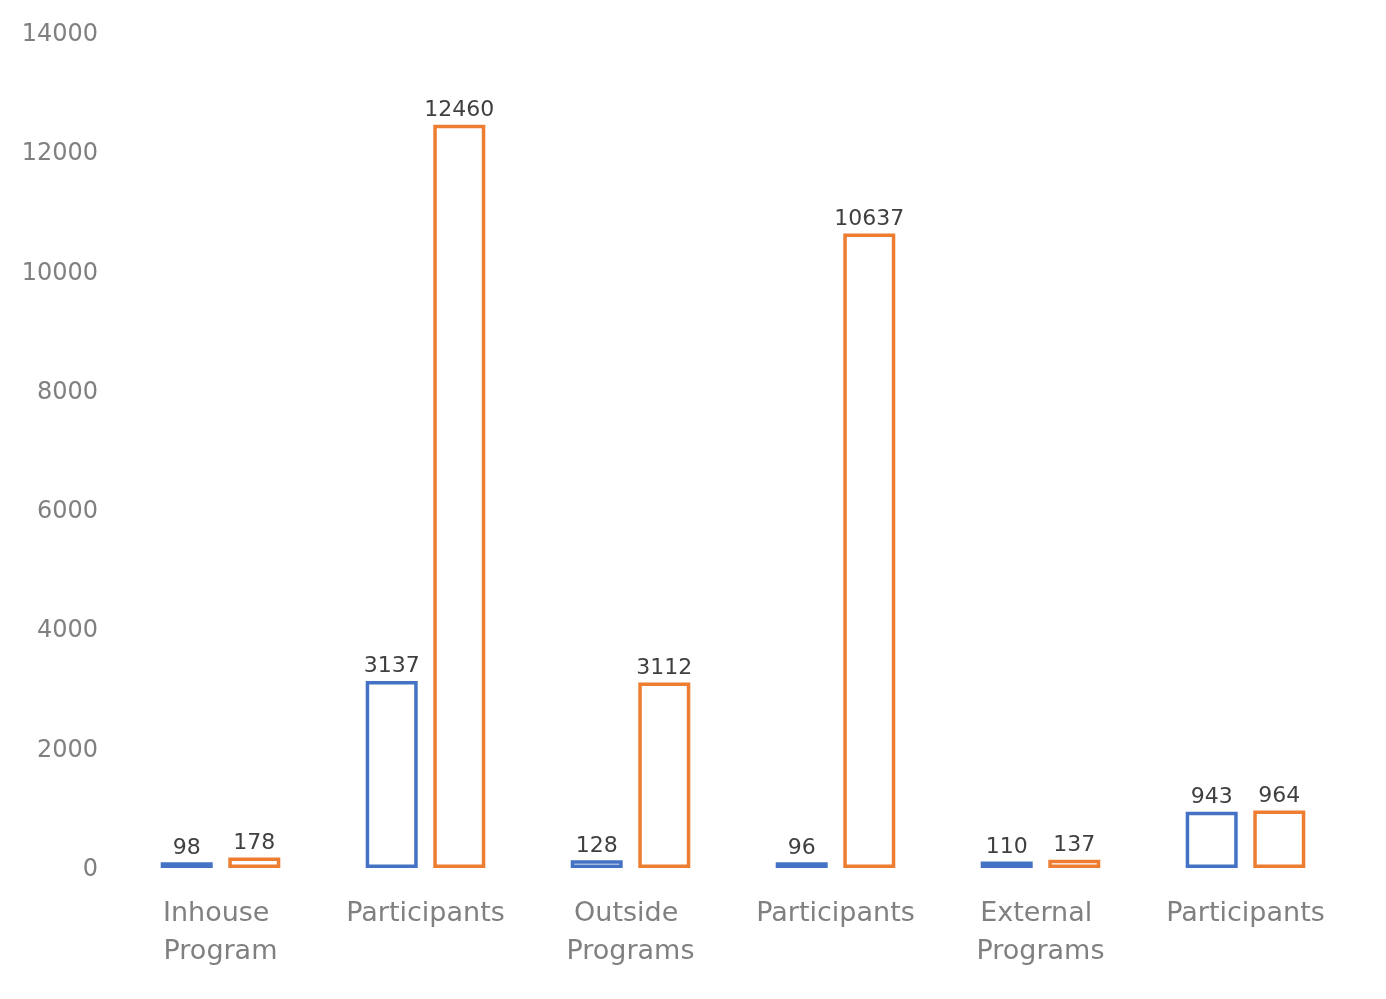 Image resolution: width=1386 pixels, height=999 pixels. Describe the element at coordinates (67, 390) in the screenshot. I see `y-tick-label: 8000` at that location.